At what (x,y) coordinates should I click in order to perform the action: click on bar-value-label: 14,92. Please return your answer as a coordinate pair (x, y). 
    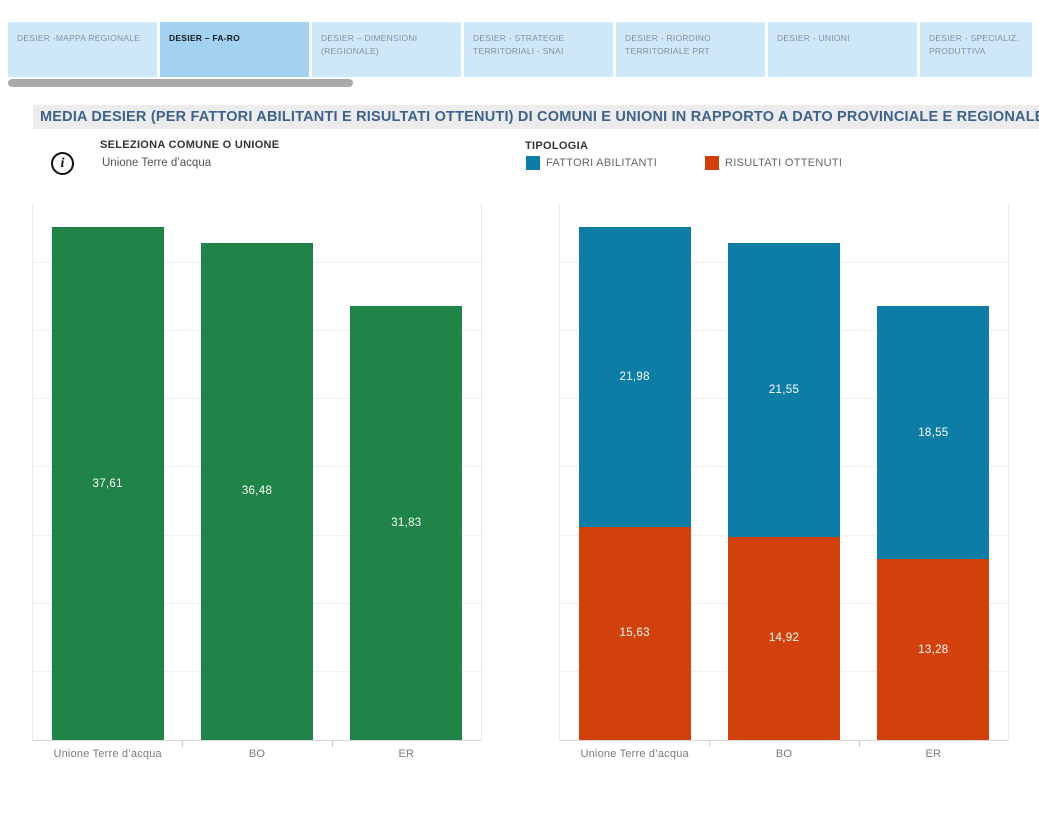
    Looking at the image, I should click on (784, 638).